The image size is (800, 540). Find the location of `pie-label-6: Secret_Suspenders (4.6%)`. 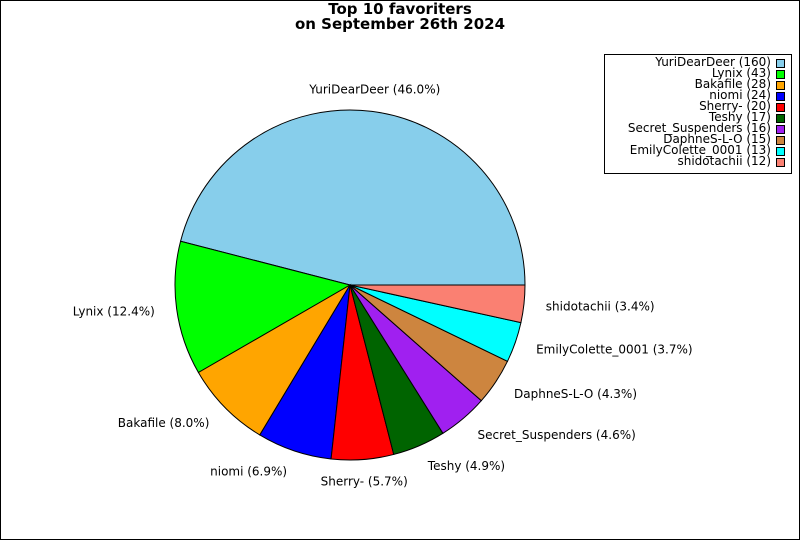

pie-label-6: Secret_Suspenders (4.6%) is located at coordinates (557, 435).